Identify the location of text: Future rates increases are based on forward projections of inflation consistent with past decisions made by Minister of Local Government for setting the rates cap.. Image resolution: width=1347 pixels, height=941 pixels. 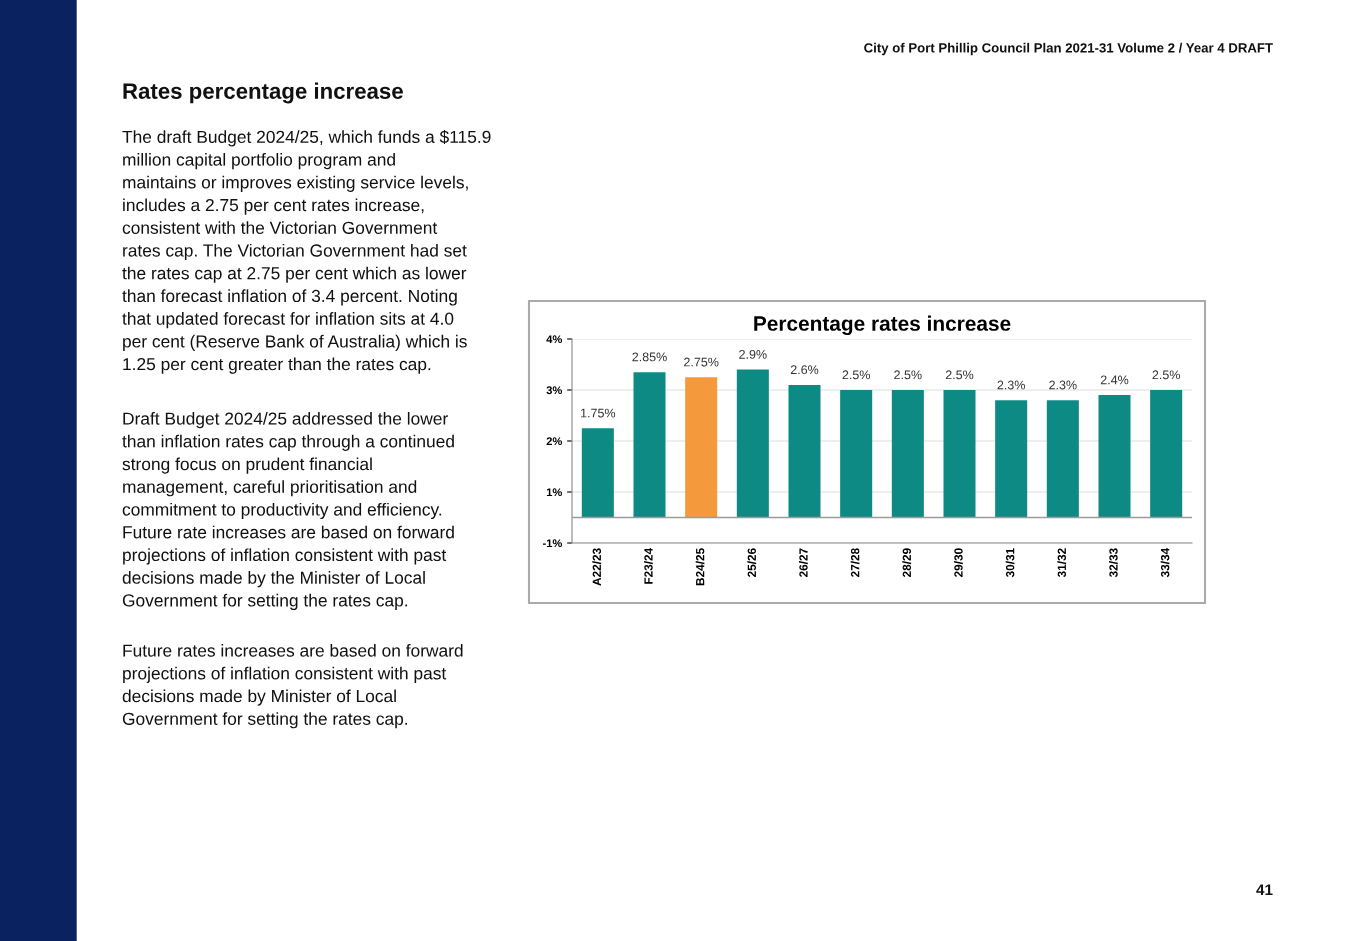
(292, 686).